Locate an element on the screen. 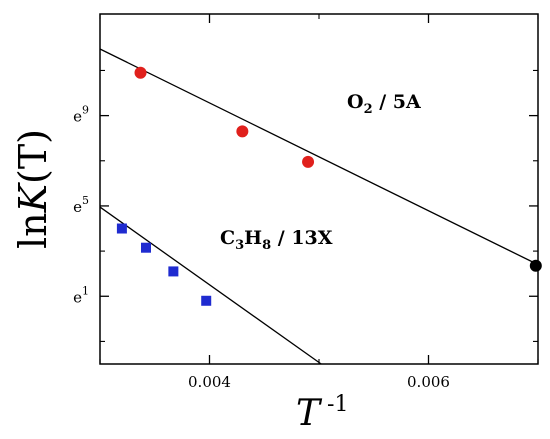 The width and height of the screenshot is (550, 439). y-axis-title: lnK(T) is located at coordinates (33, 189).